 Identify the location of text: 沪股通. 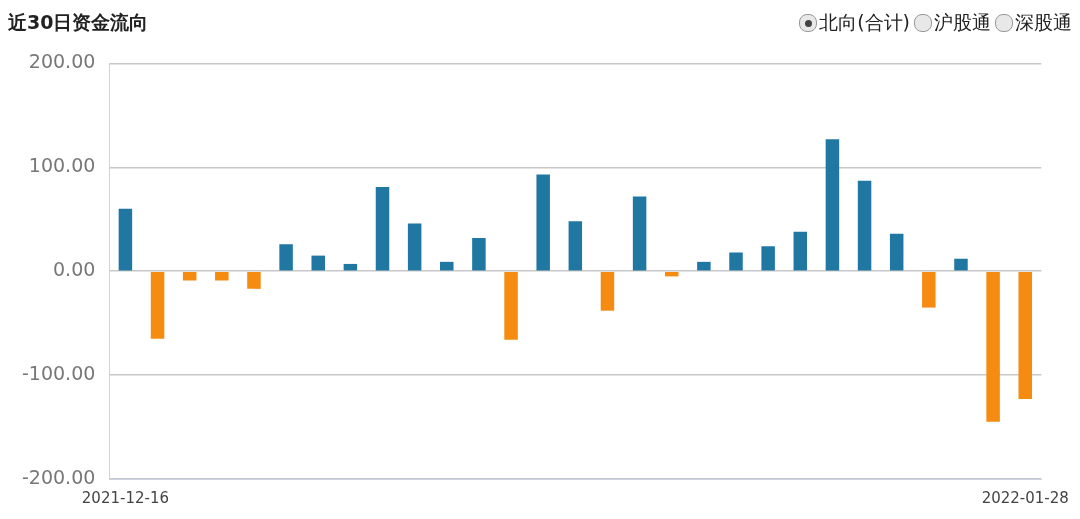
(962, 22).